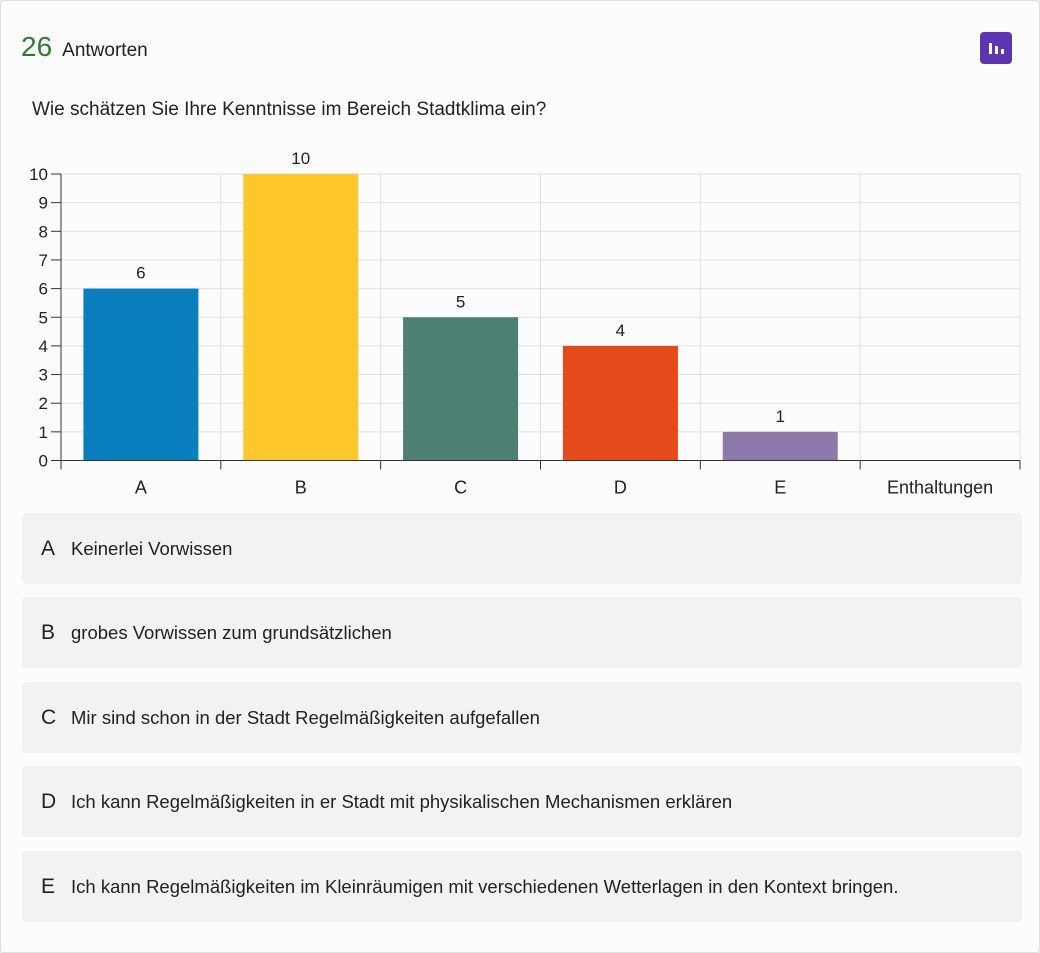 This screenshot has height=953, width=1040. What do you see at coordinates (105, 50) in the screenshot?
I see `response-count-label: Antworten` at bounding box center [105, 50].